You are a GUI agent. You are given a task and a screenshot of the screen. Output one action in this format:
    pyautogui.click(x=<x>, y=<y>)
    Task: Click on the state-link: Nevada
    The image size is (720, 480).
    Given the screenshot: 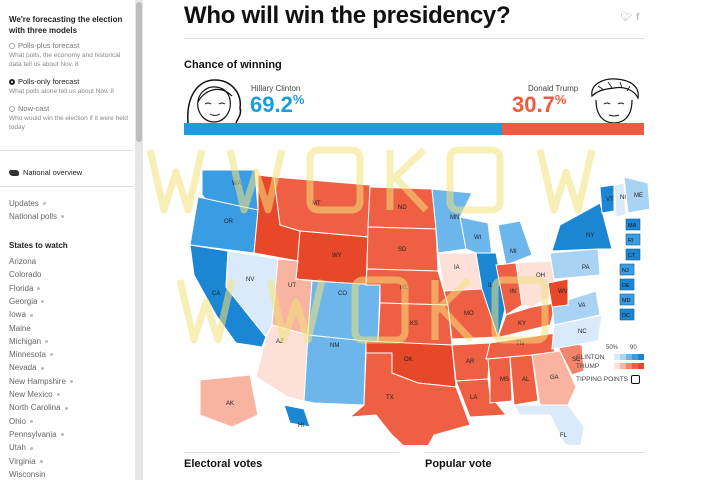 What is the action you would take?
    pyautogui.click(x=26, y=367)
    